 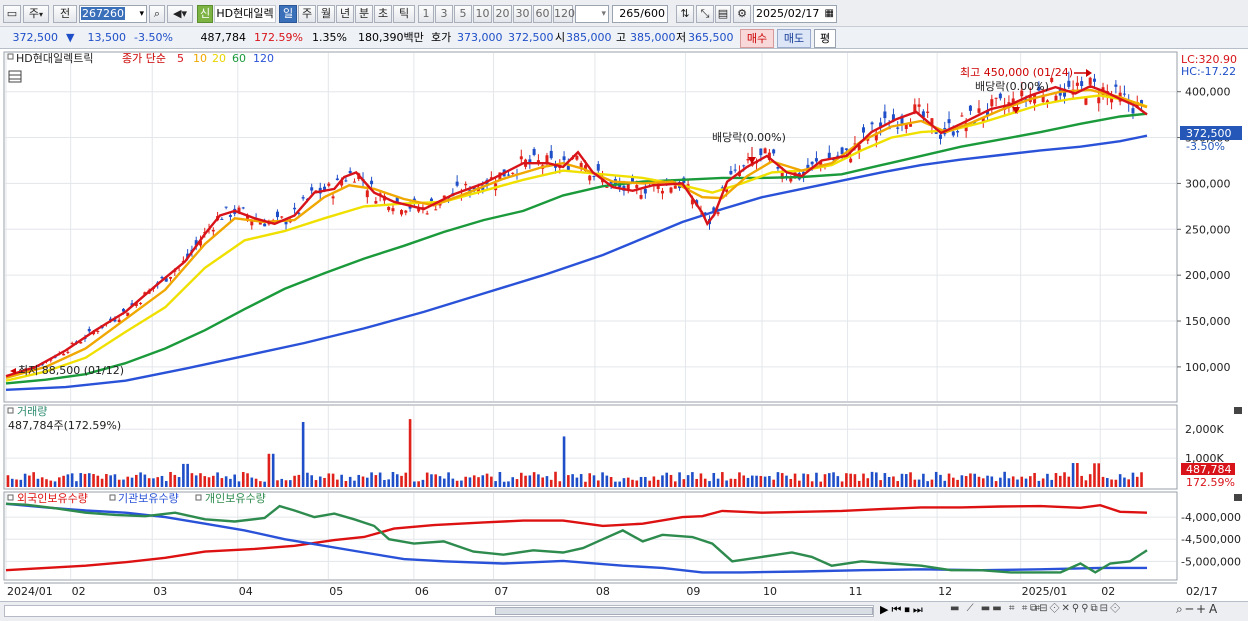 What do you see at coordinates (444, 14) in the screenshot?
I see `interval-3: 3` at bounding box center [444, 14].